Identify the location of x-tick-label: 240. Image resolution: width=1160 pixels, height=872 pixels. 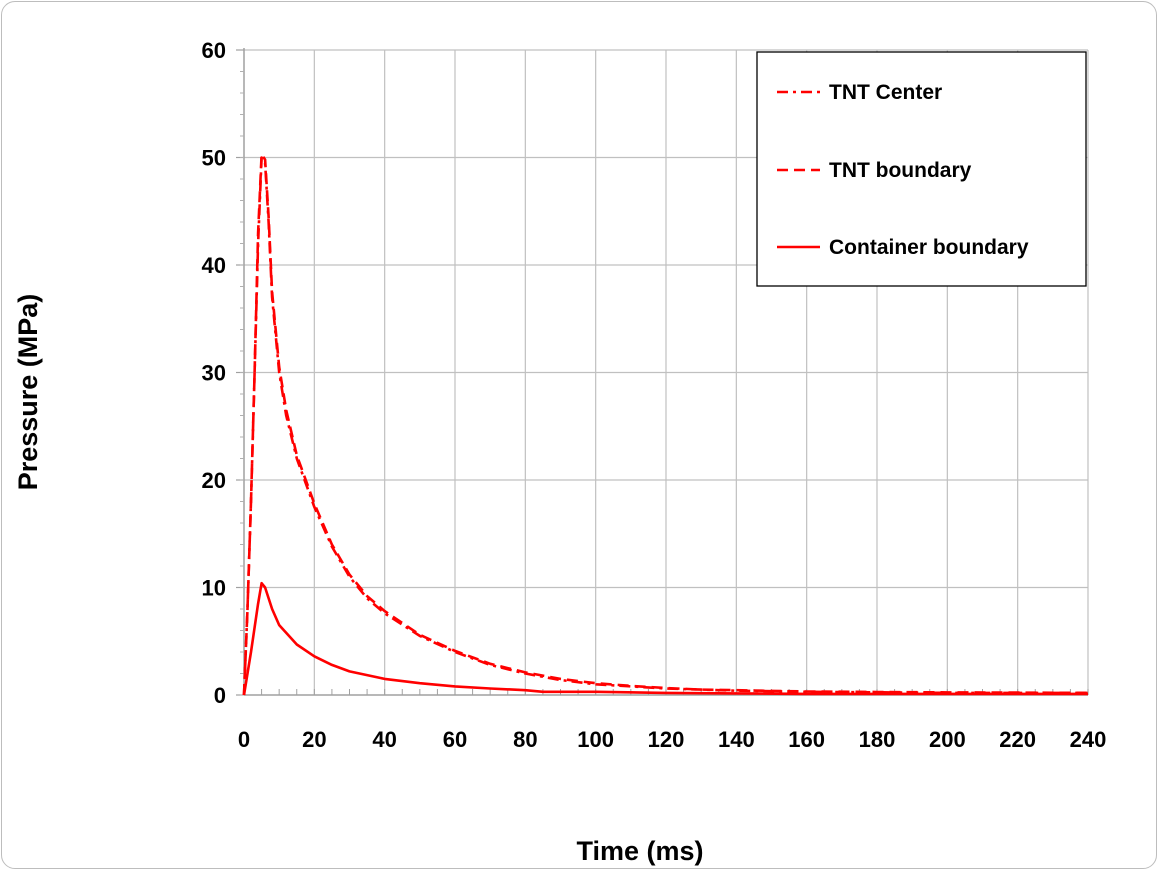
(1088, 739).